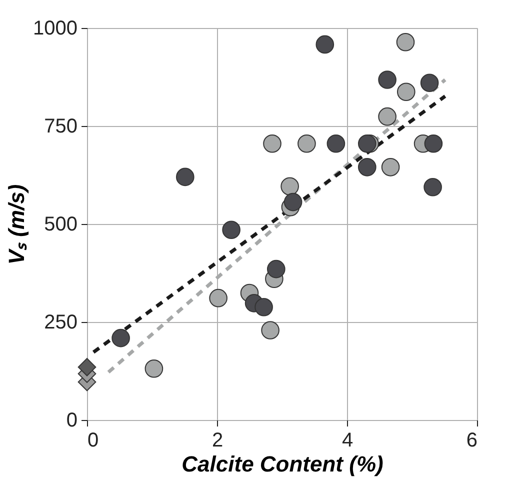  Describe the element at coordinates (472, 441) in the screenshot. I see `x-tick-label: 6` at that location.